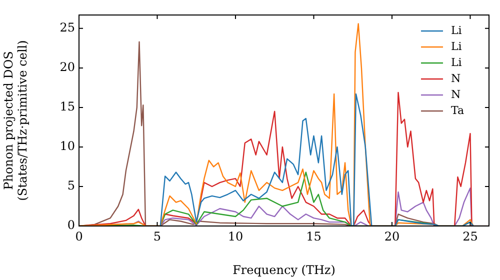 This screenshot has height=280, width=500. I want to click on x-tick-label: 5, so click(157, 236).